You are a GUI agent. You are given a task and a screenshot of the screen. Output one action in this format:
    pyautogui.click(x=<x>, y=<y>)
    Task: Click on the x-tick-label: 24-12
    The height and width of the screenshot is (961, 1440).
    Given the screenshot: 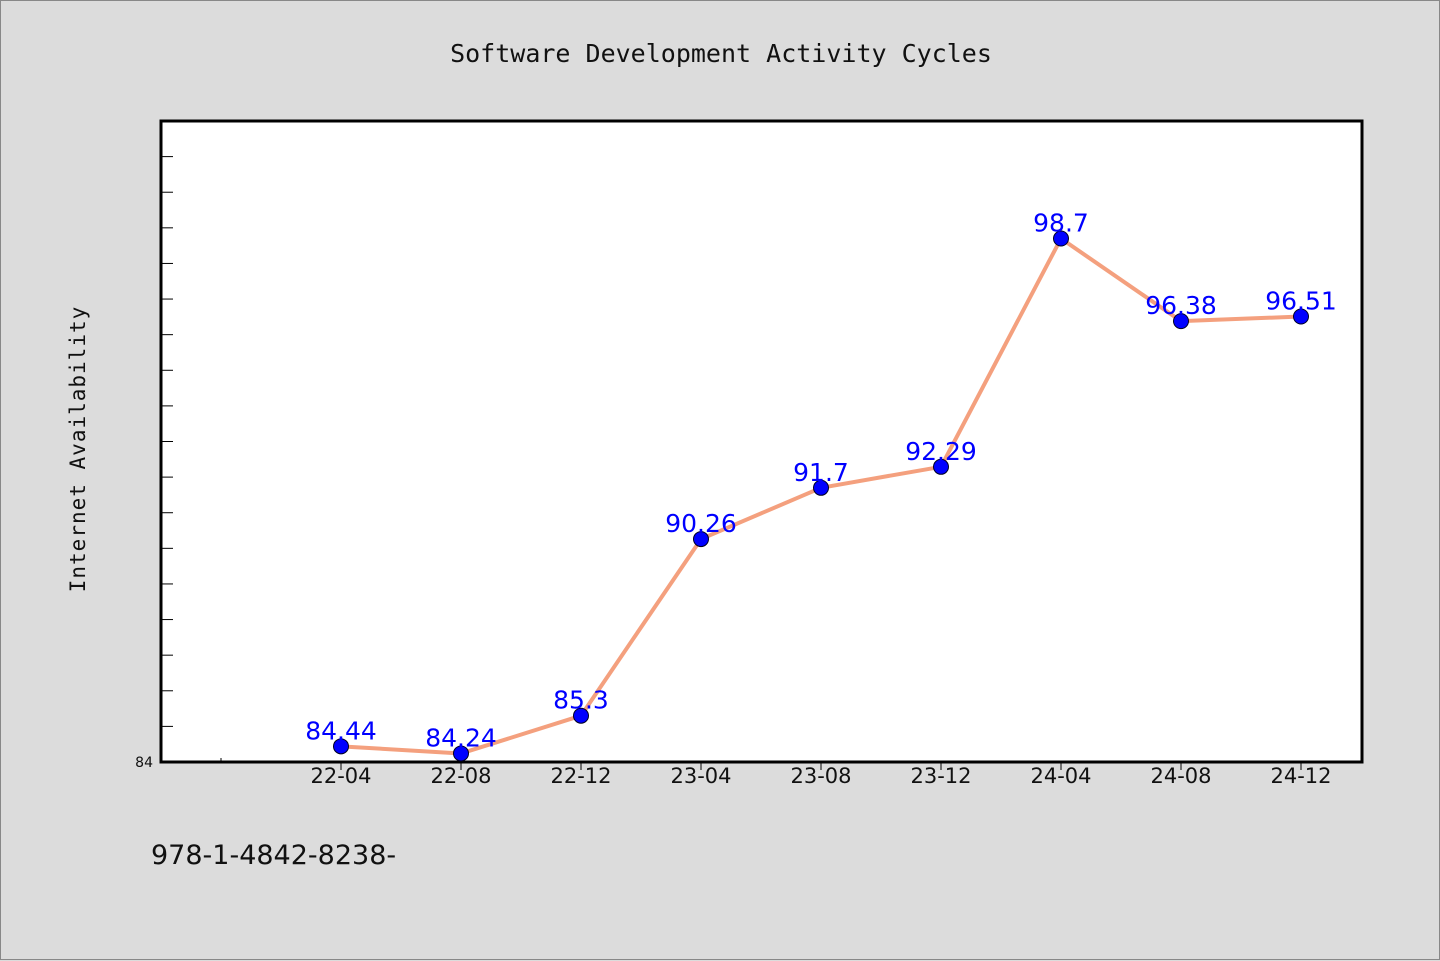 What is the action you would take?
    pyautogui.click(x=1300, y=776)
    